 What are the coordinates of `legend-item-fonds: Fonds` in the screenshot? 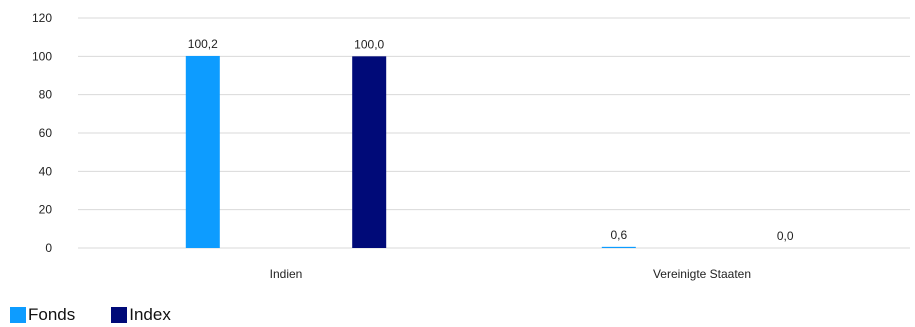 It's located at (42, 315).